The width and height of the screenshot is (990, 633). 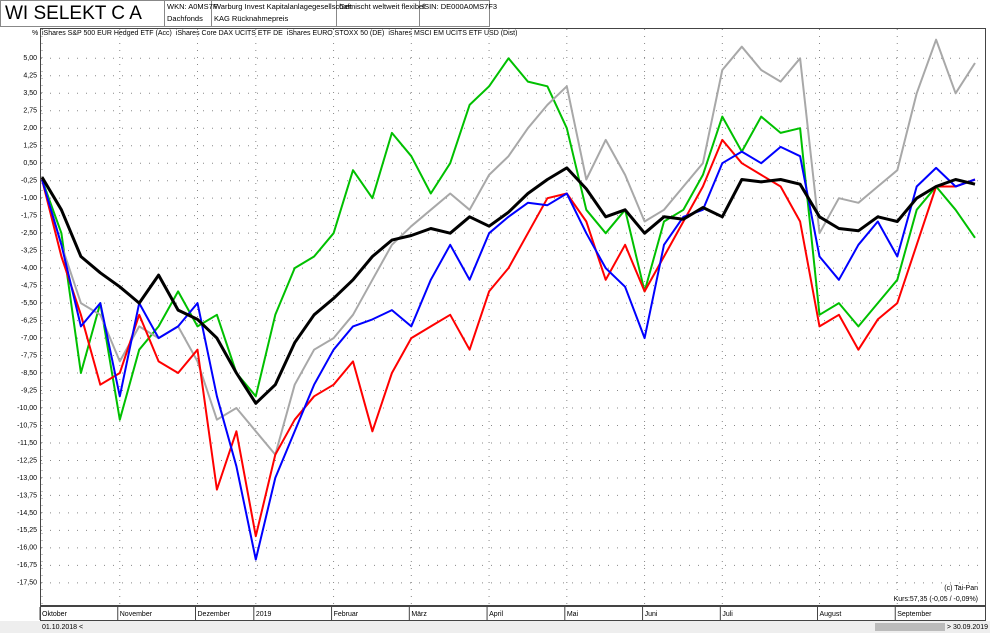 I want to click on x-tick-label: Mai, so click(x=573, y=614).